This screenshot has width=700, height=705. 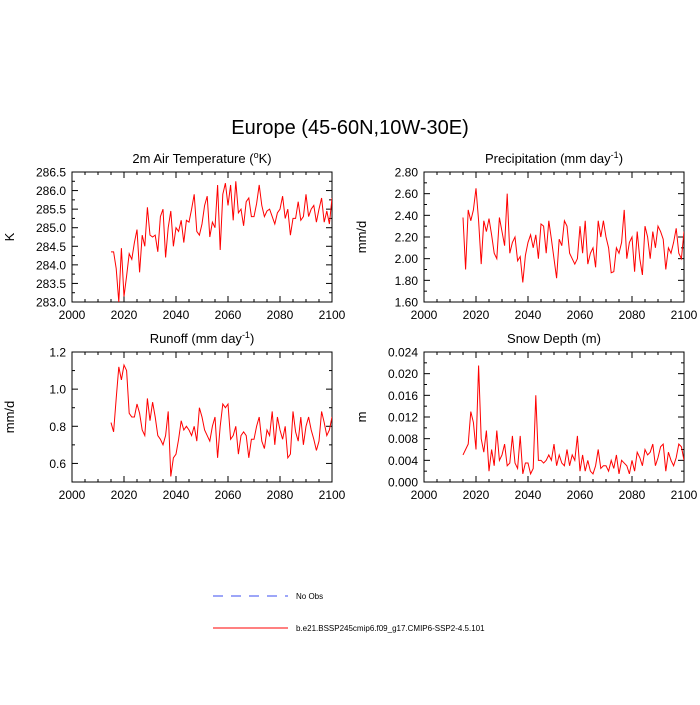 I want to click on y-tick-label: 285.5, so click(x=51, y=210).